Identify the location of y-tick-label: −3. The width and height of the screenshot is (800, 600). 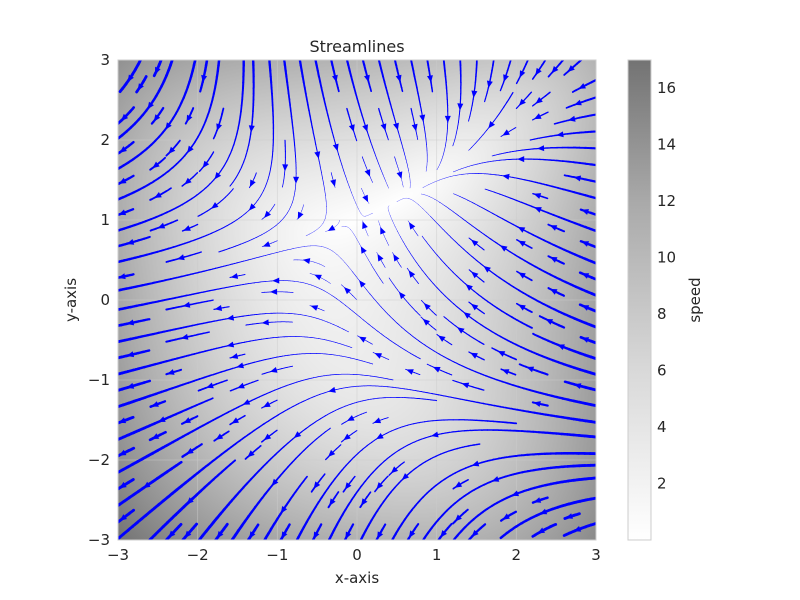
(99, 540).